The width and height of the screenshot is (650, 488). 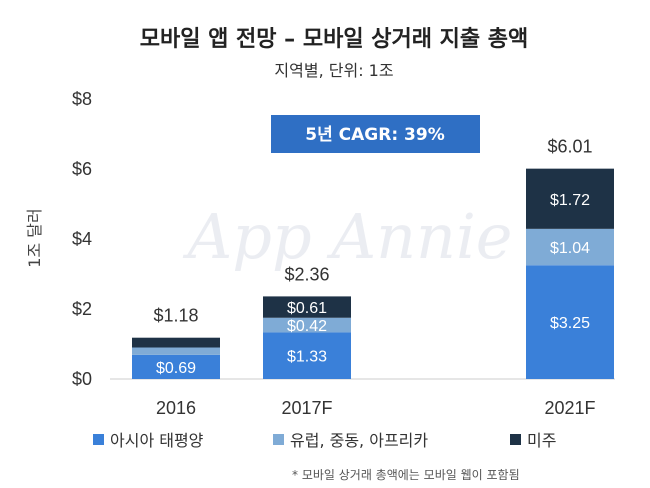 I want to click on y-tick-label: $4, so click(x=82, y=239).